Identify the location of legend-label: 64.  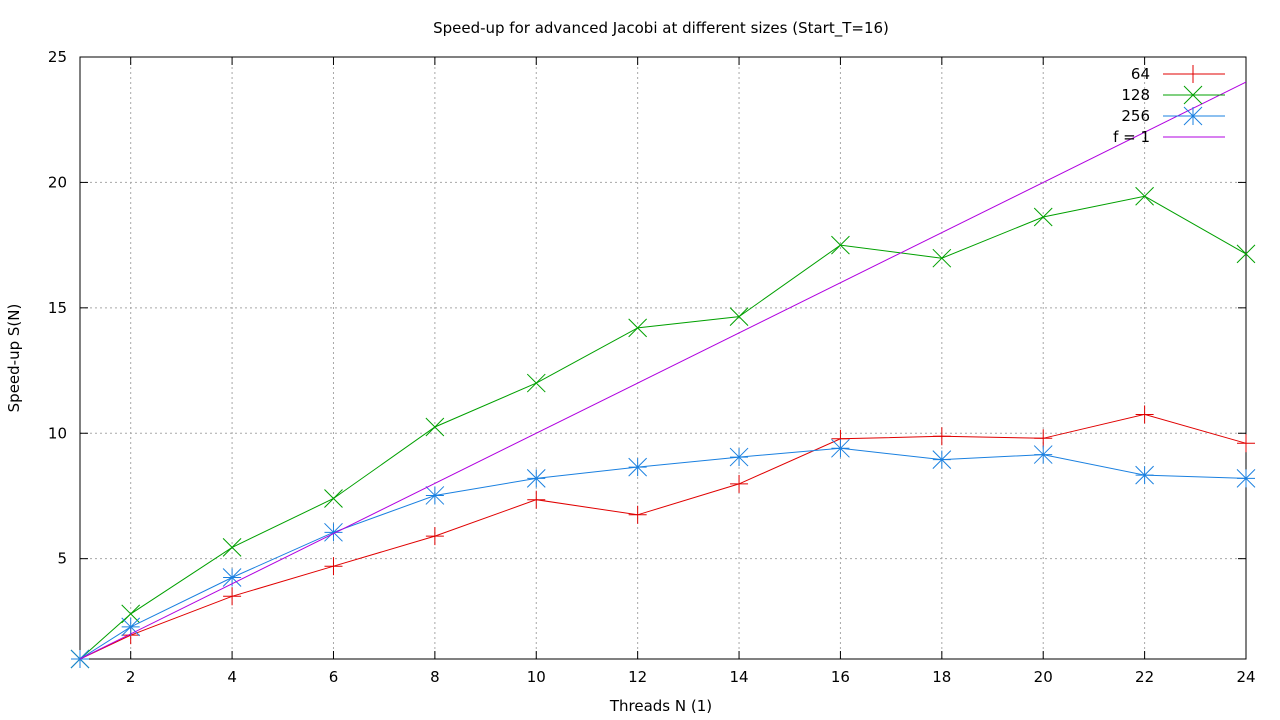
(1140, 74).